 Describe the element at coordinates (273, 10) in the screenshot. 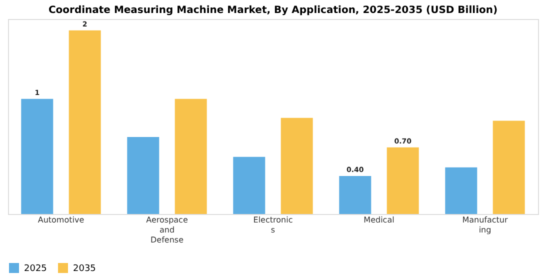

I see `chart-title: Coordinate Measuring Machine Market, By Application, 2025-2035 (USD Billion)` at that location.